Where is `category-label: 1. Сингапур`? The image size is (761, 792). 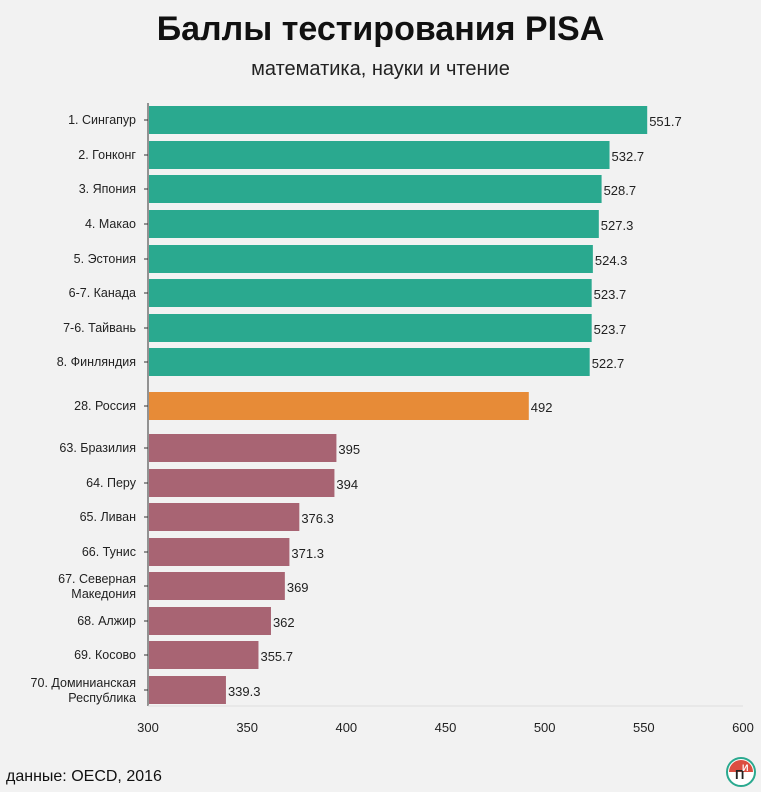
category-label: 1. Сингапур is located at coordinates (102, 120).